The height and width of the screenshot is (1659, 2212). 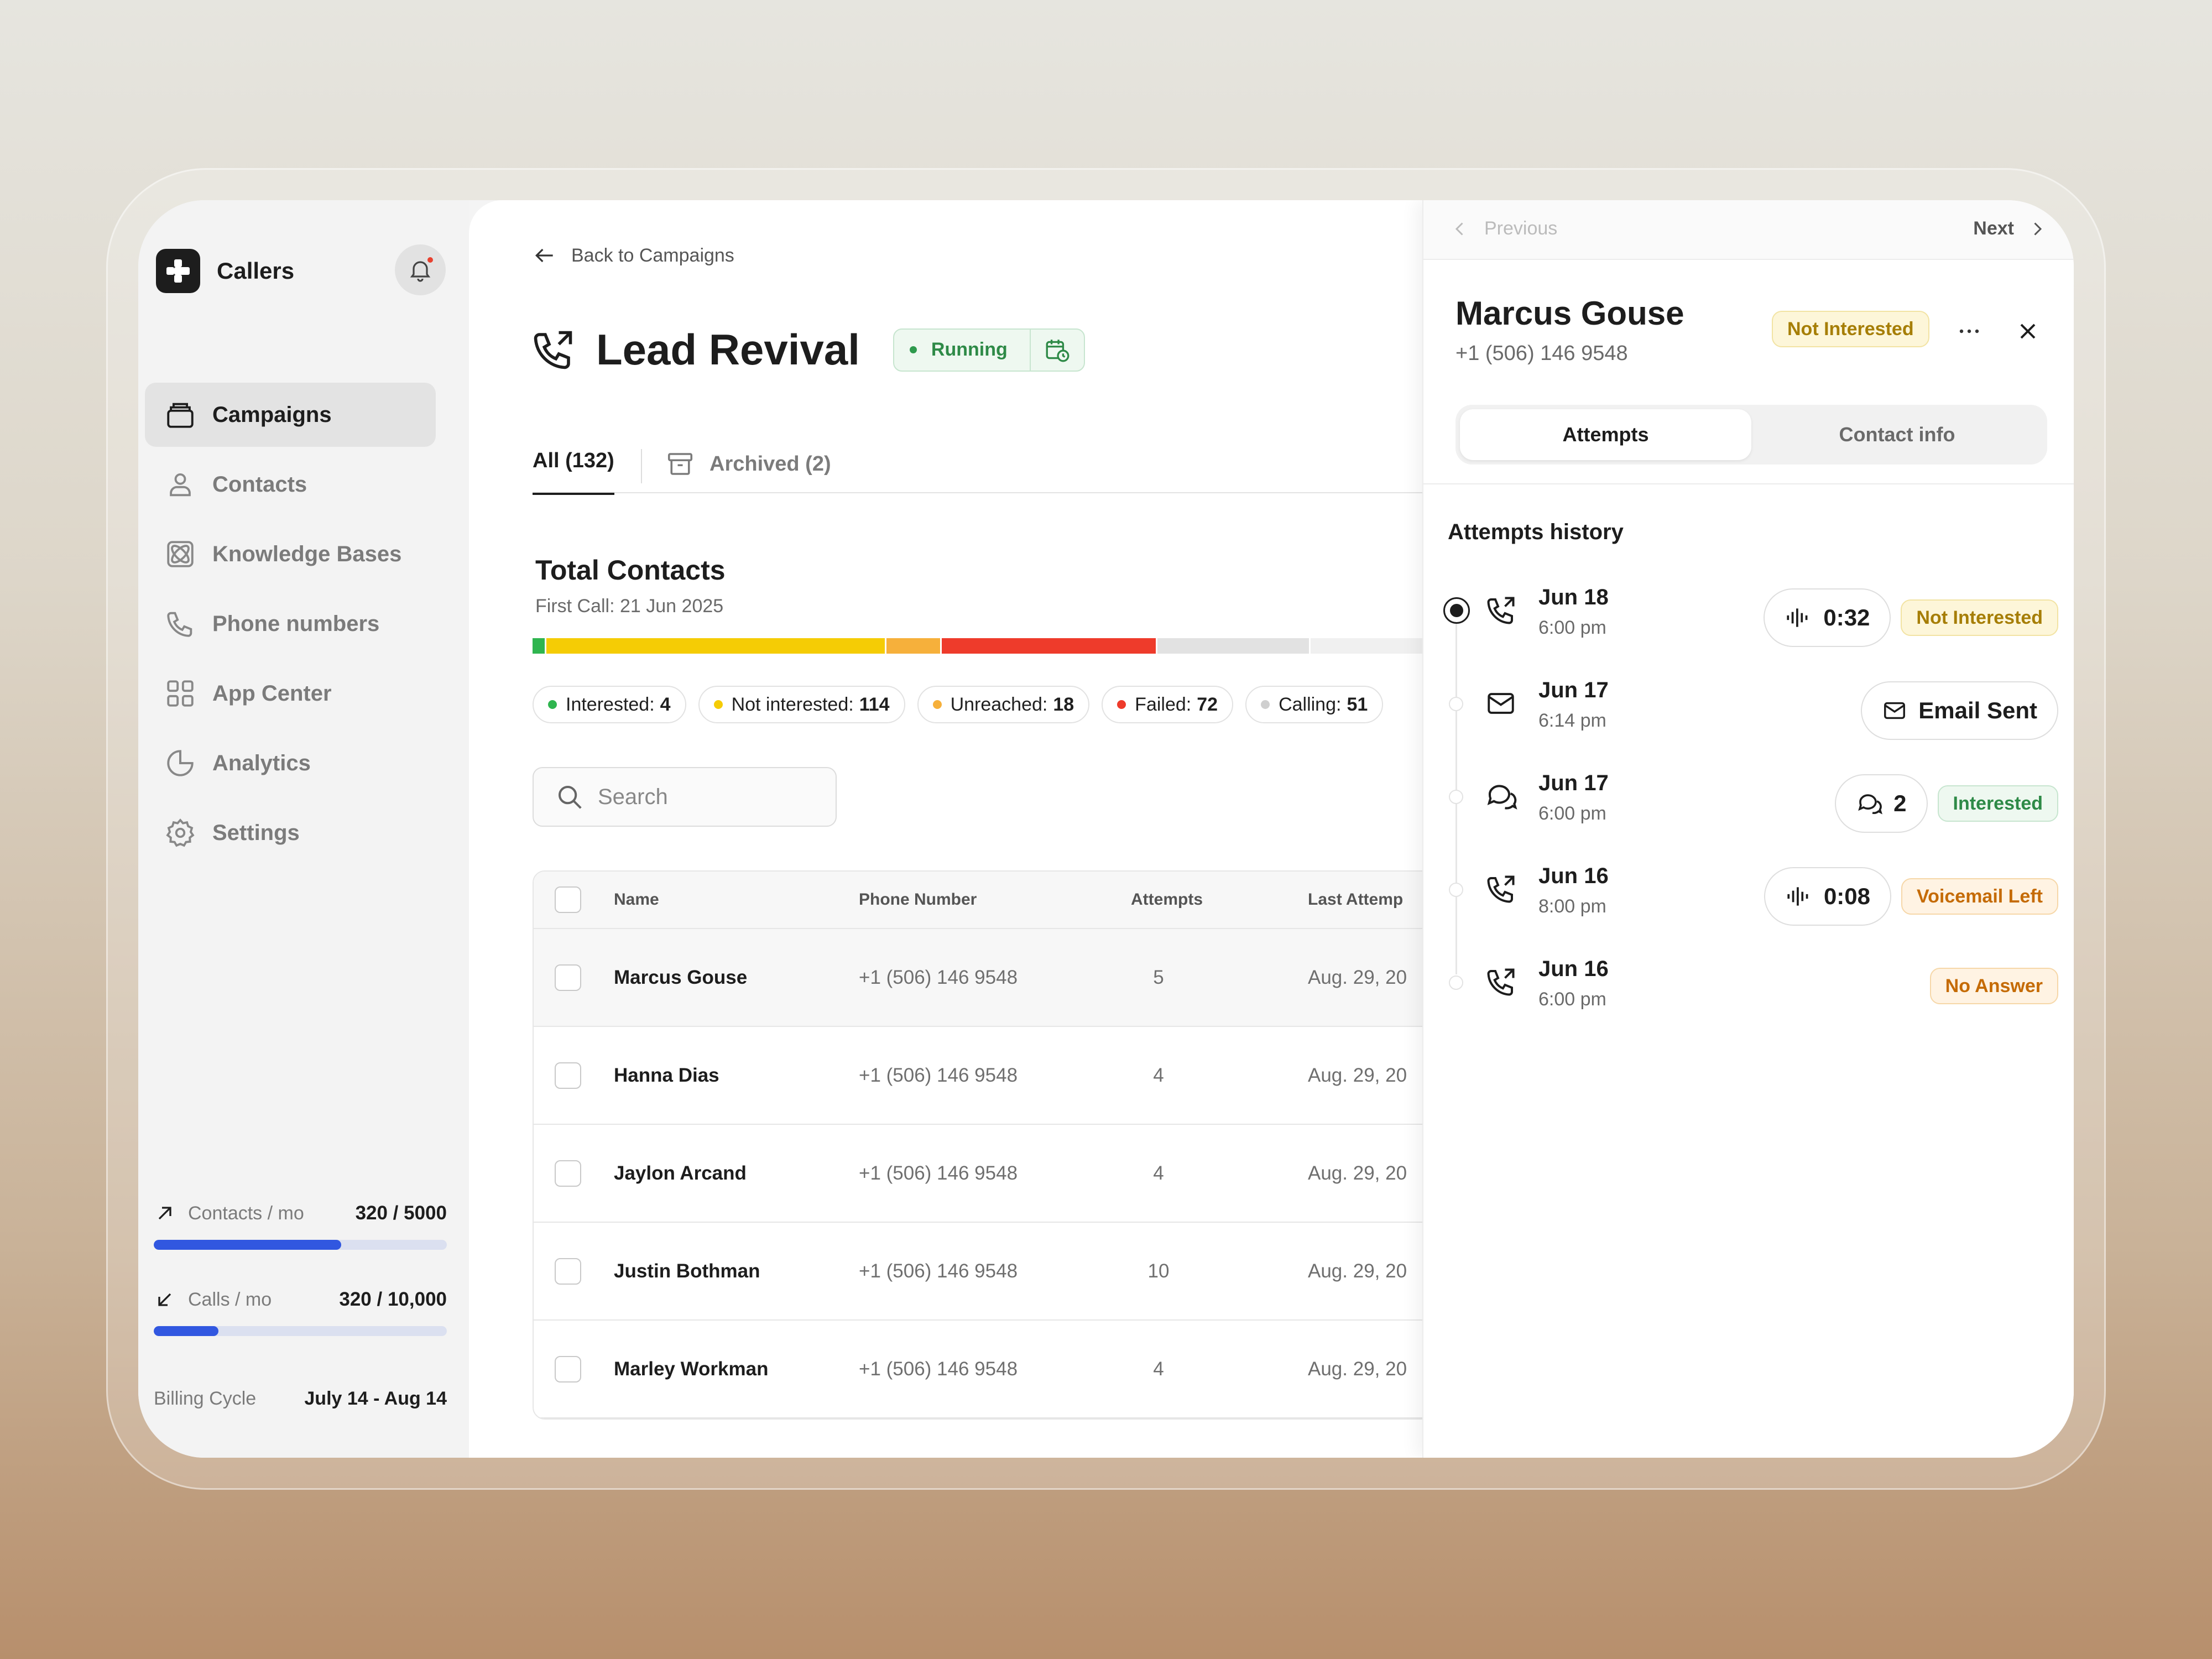 I want to click on sidebar-item-label: Settings, so click(x=256, y=833).